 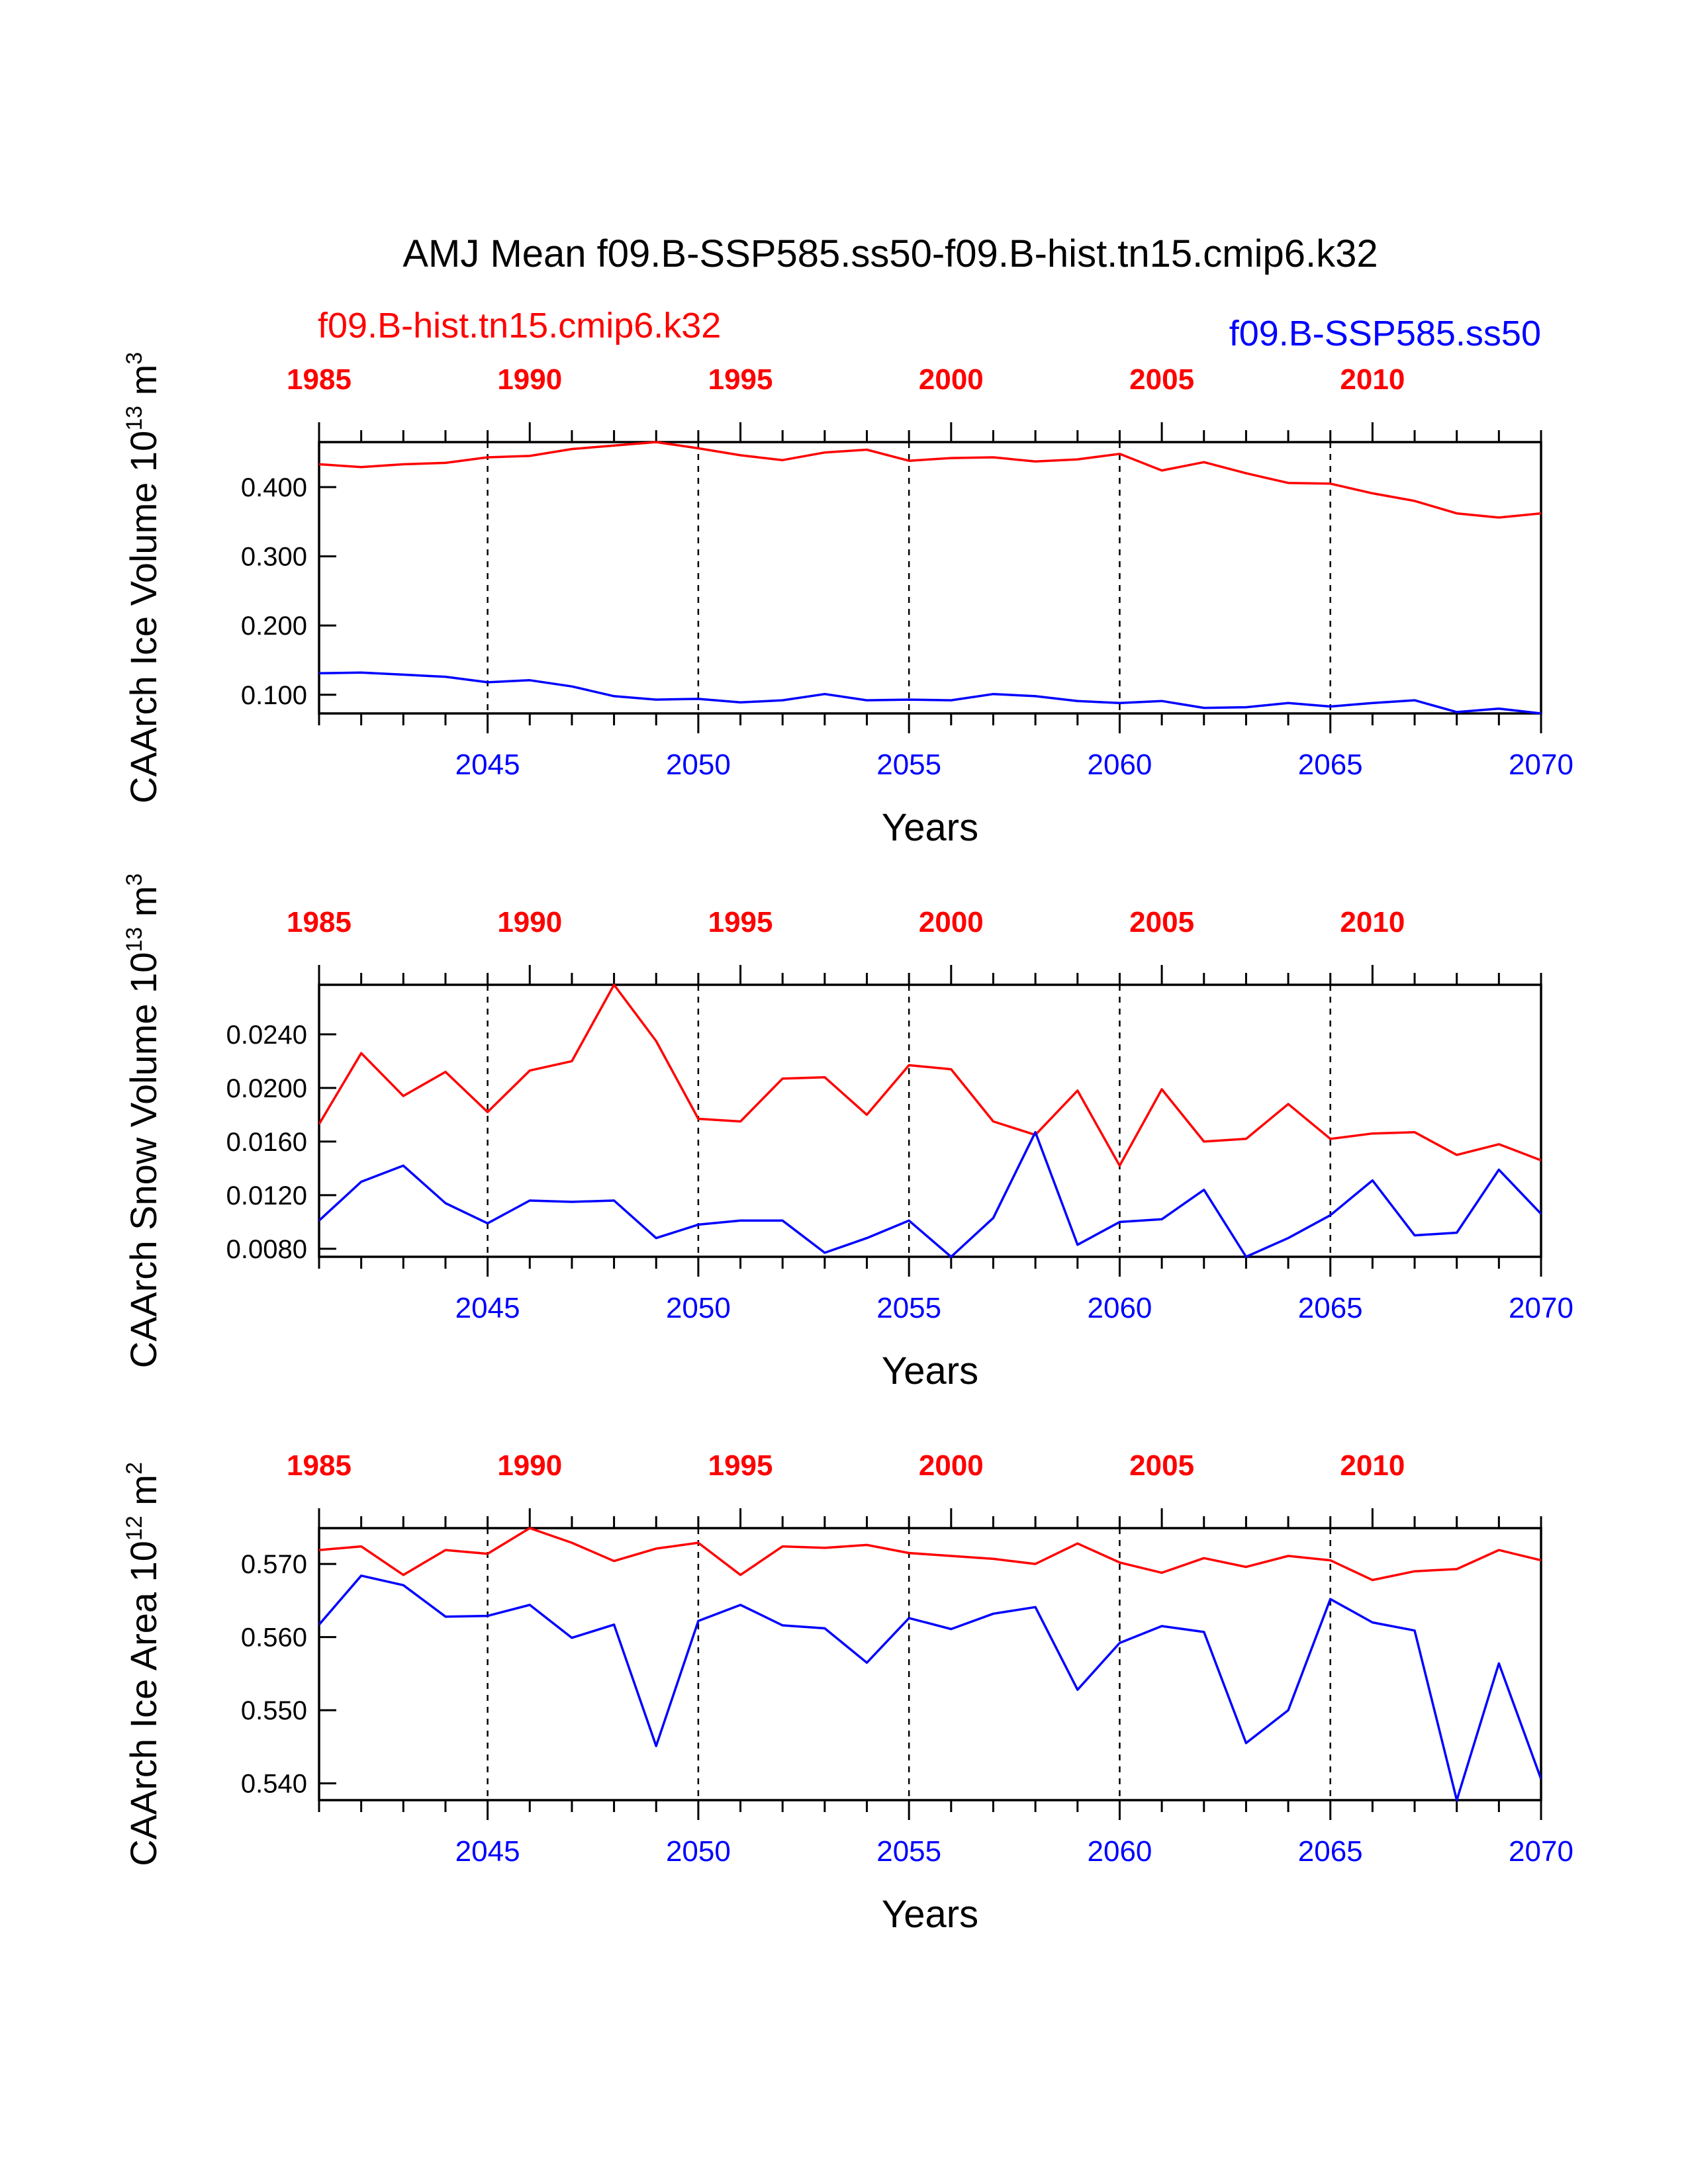 What do you see at coordinates (266, 1088) in the screenshot?
I see `y-tick-label: 0.0200` at bounding box center [266, 1088].